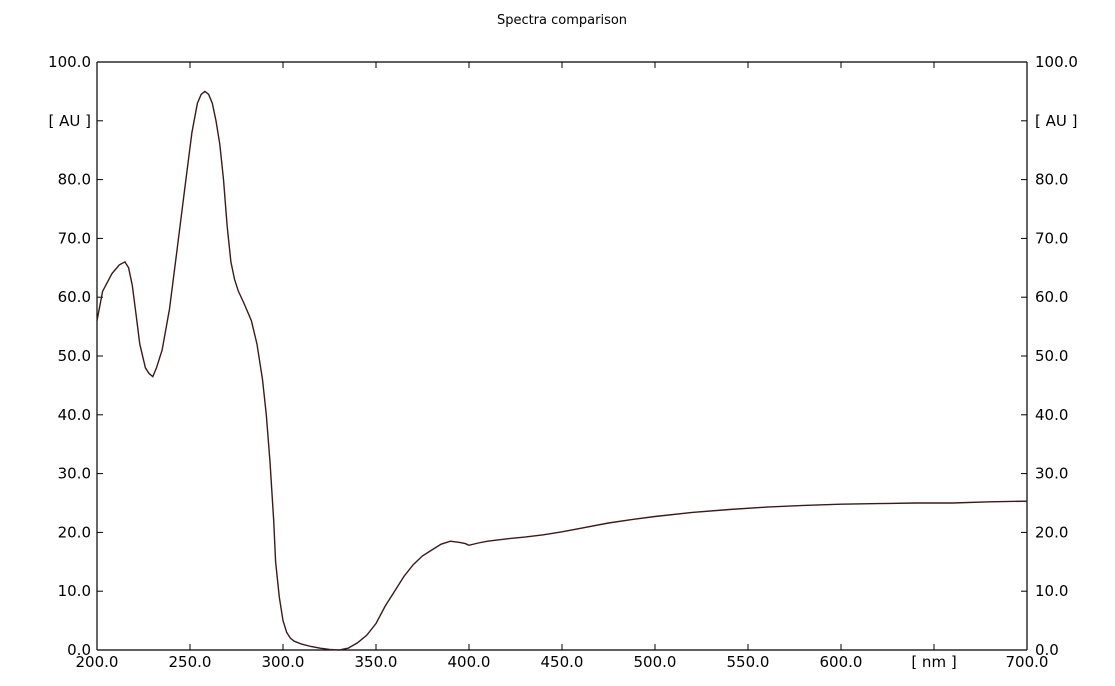  I want to click on x-tick-label: 350.0, so click(376, 662).